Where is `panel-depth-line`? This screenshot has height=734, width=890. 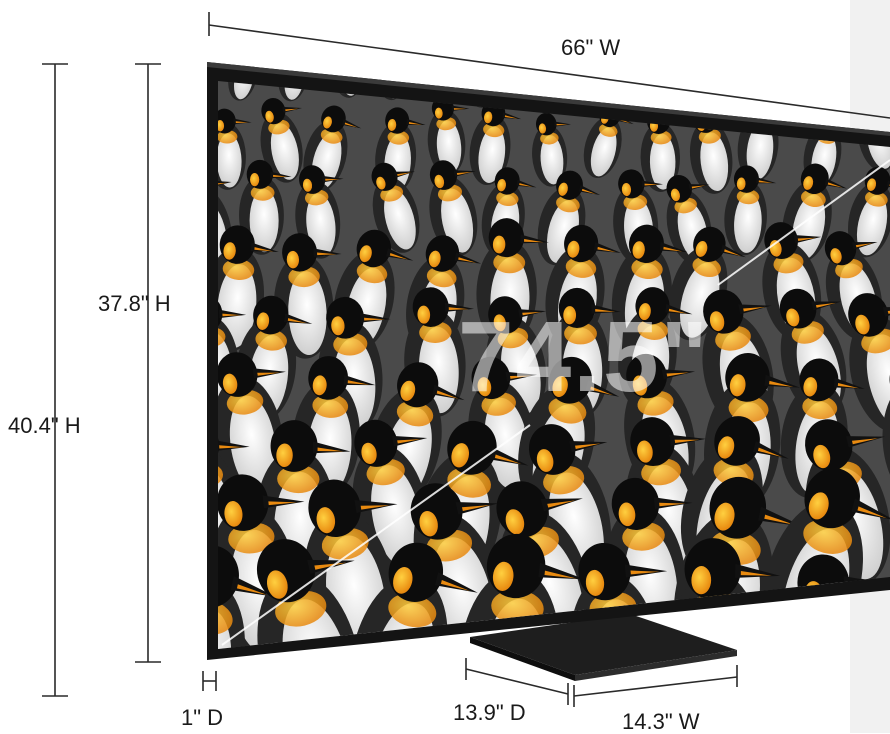
panel-depth-line is located at coordinates (209, 681).